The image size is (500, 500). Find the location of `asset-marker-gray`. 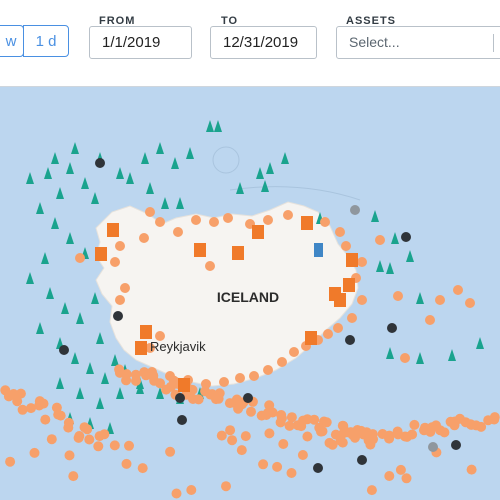

asset-marker-gray is located at coordinates (355, 210).